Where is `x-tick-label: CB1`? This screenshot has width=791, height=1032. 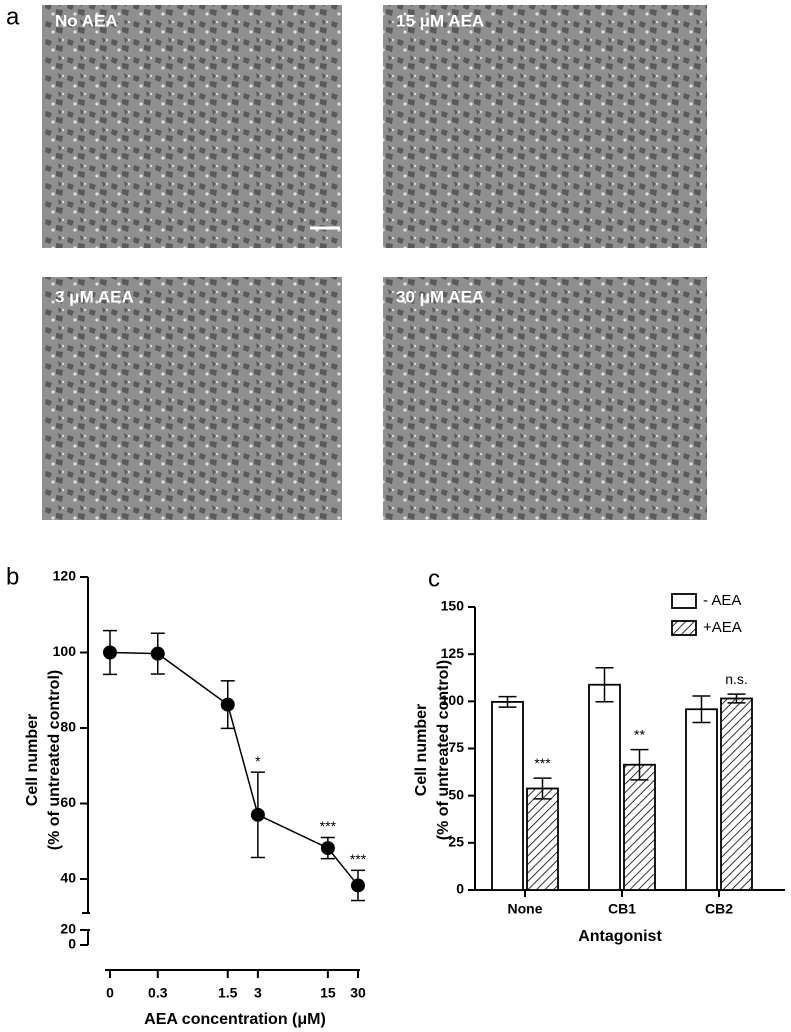
x-tick-label: CB1 is located at coordinates (622, 909).